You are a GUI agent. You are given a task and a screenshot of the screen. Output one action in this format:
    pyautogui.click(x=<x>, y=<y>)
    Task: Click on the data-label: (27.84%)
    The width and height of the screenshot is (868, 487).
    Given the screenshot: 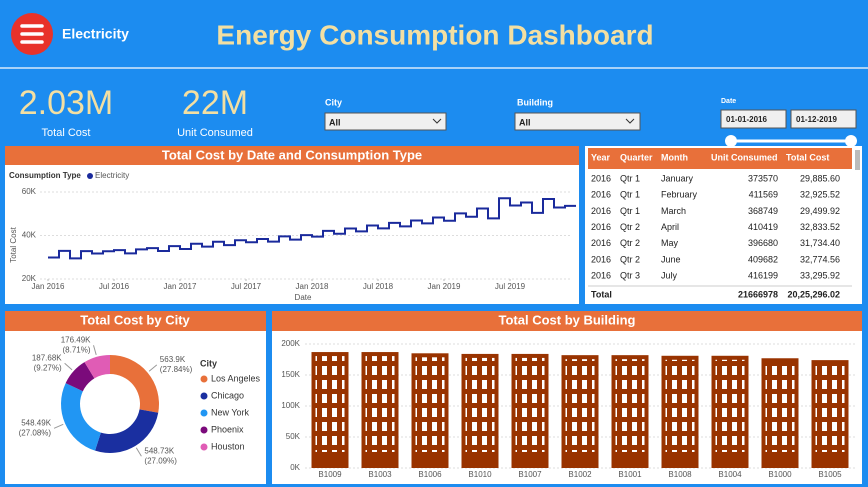 What is the action you would take?
    pyautogui.click(x=176, y=369)
    